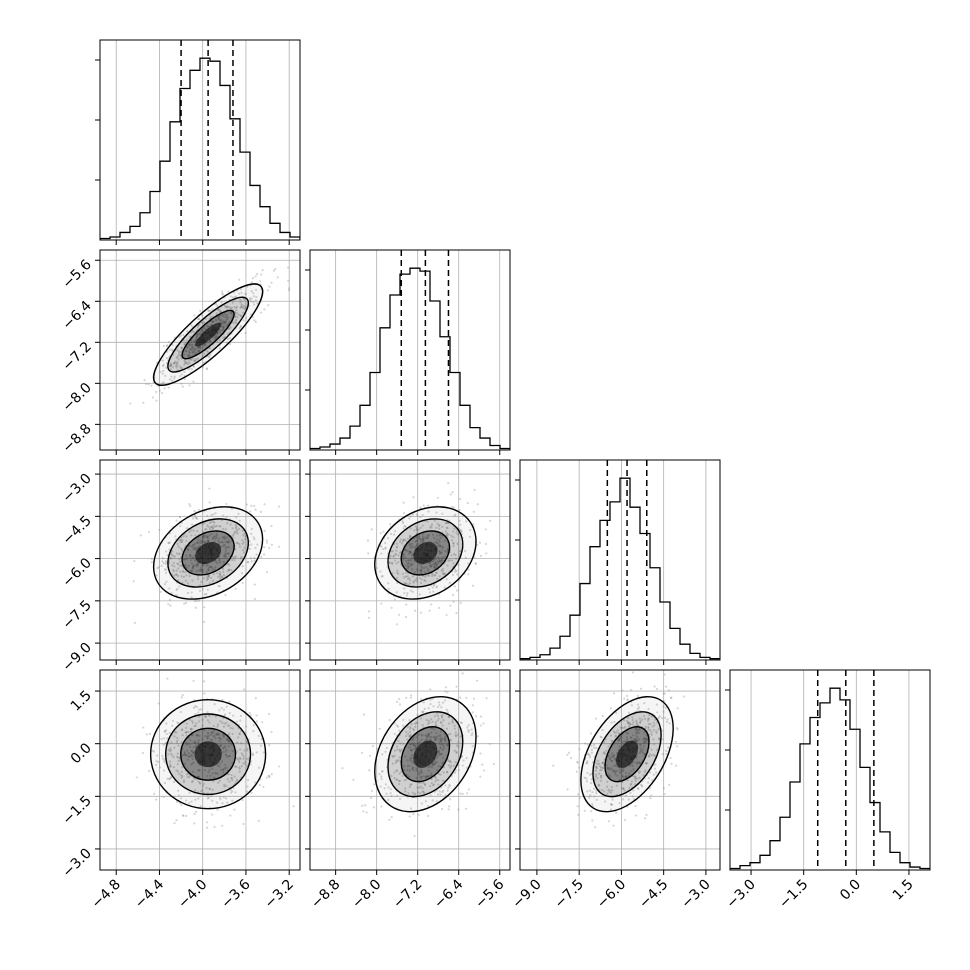 This screenshot has width=970, height=970. Describe the element at coordinates (192, 894) in the screenshot. I see `x-tick-label: −4.0` at that location.